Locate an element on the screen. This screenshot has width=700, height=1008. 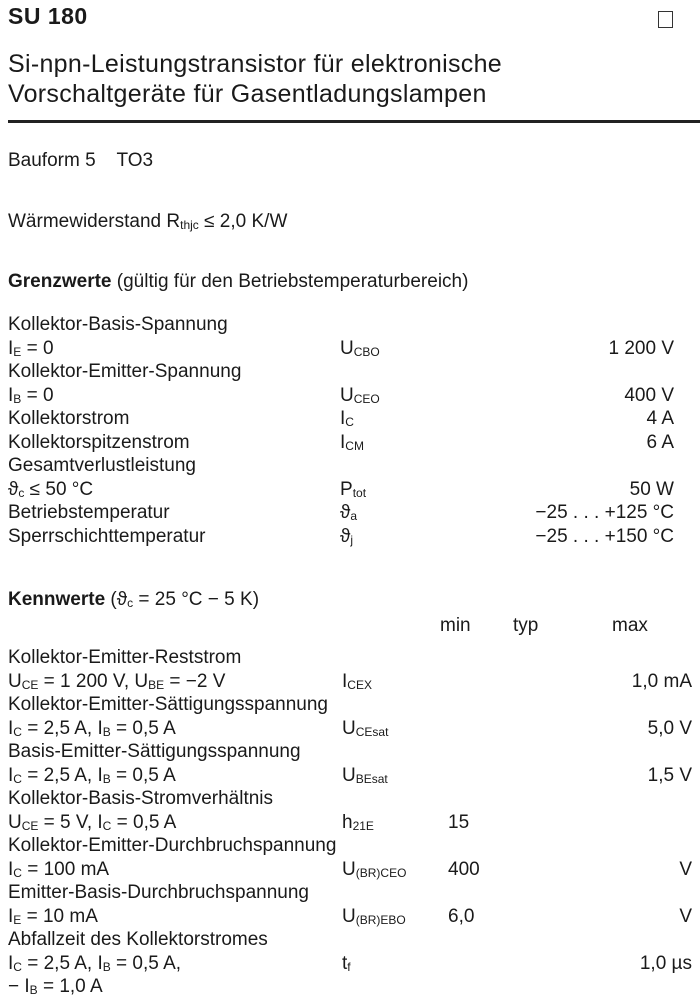
symbol-sub: 21E is located at coordinates (363, 825).